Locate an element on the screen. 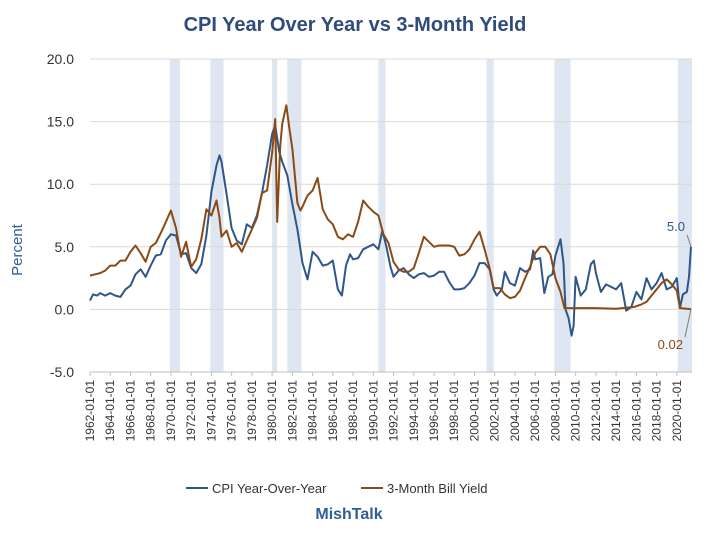 Image resolution: width=711 pixels, height=536 pixels. x-tick-label: 2012-01-01 is located at coordinates (596, 411).